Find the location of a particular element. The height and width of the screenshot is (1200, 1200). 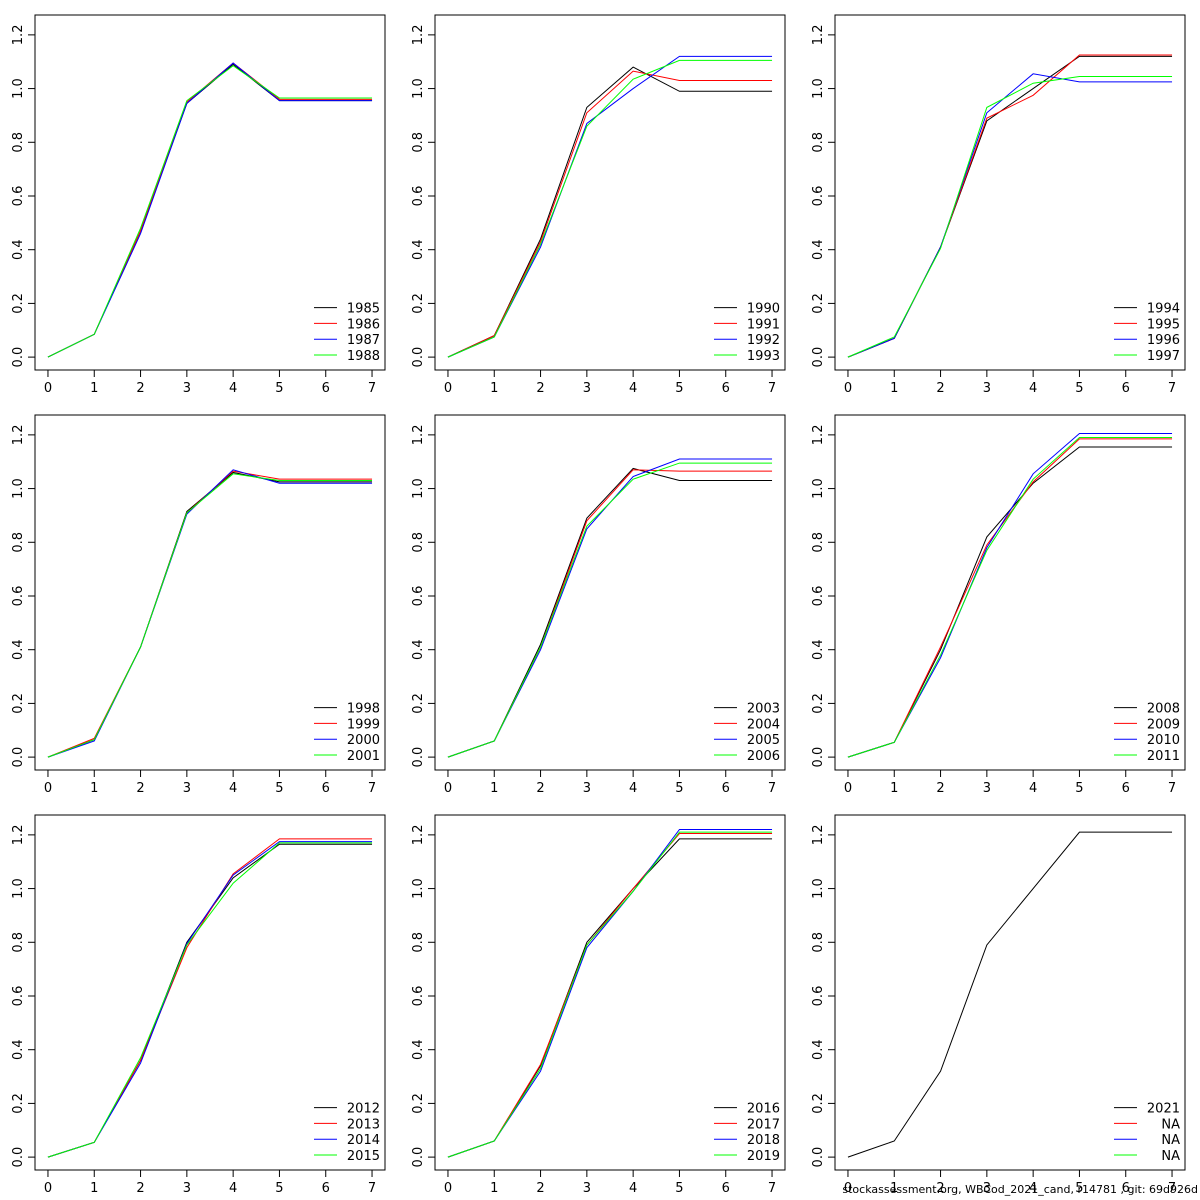

legend-label: 2009 is located at coordinates (1163, 724).